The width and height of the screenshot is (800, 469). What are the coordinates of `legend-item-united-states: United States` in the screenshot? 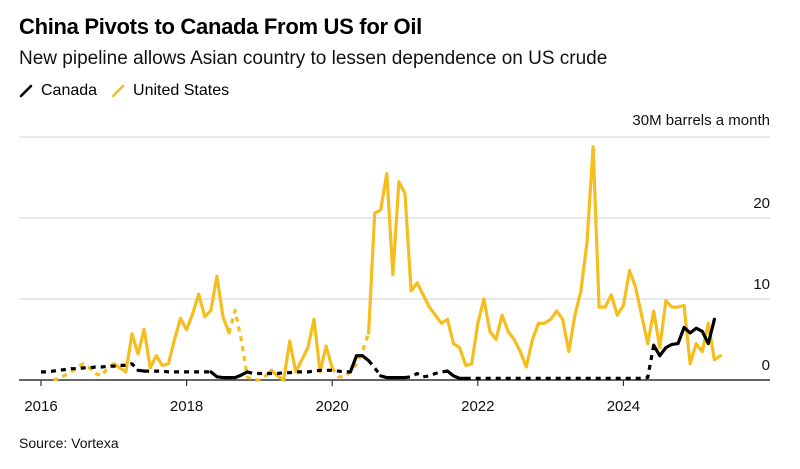 It's located at (170, 91).